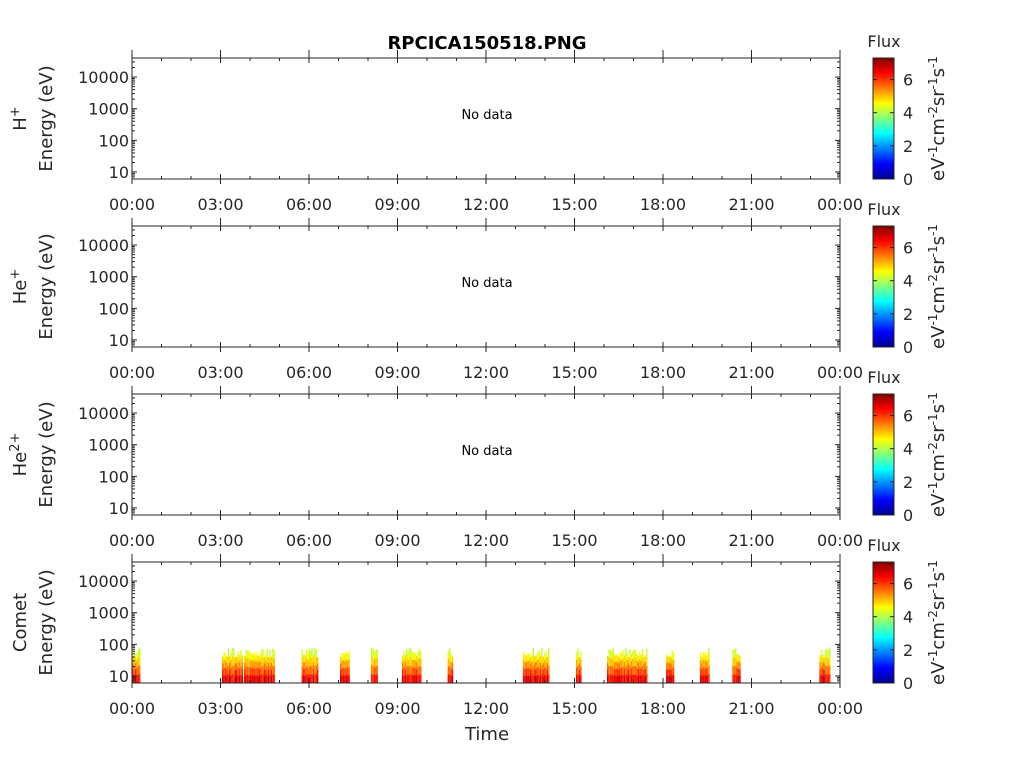  What do you see at coordinates (938, 97) in the screenshot?
I see `unit-base: sr` at bounding box center [938, 97].